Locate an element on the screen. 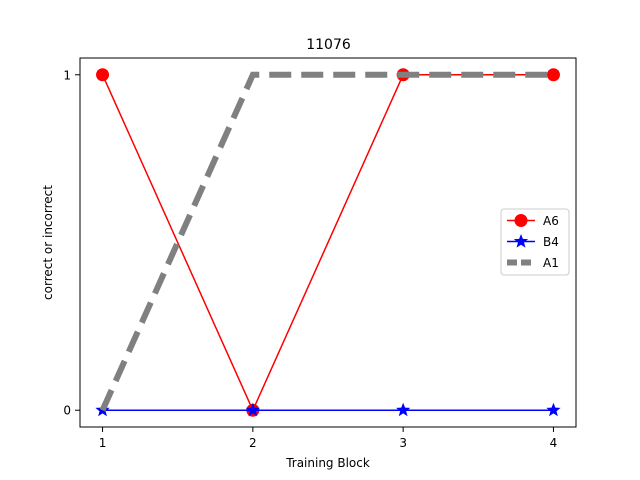 This screenshot has height=480, width=640. chart-title: 11076 is located at coordinates (328, 45).